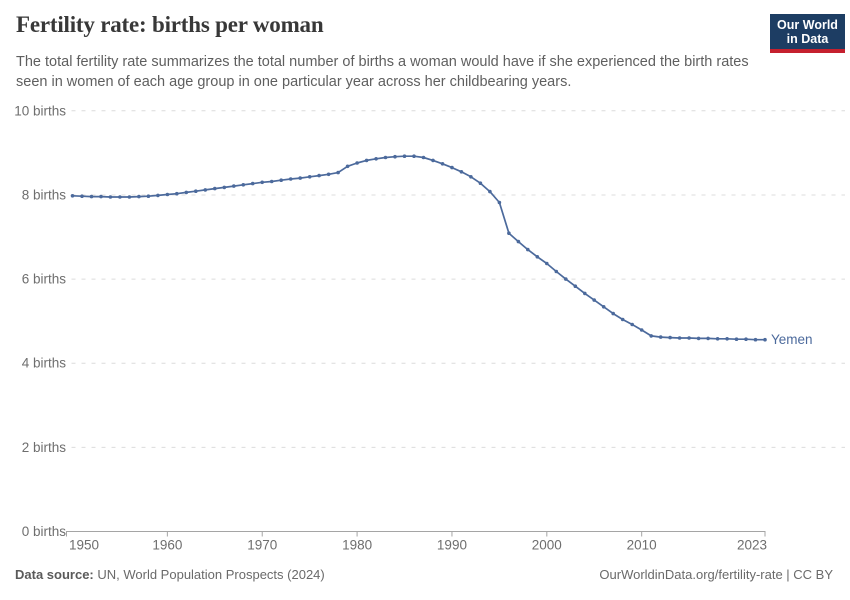  I want to click on y-axis-tick-label: 0 births, so click(44, 531).